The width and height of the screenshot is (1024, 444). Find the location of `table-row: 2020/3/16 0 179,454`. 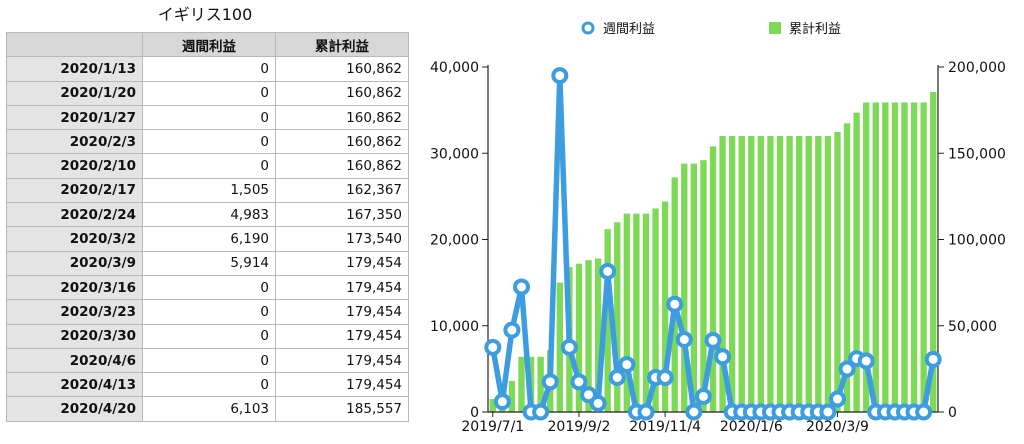

table-row: 2020/3/16 0 179,454 is located at coordinates (207, 287).